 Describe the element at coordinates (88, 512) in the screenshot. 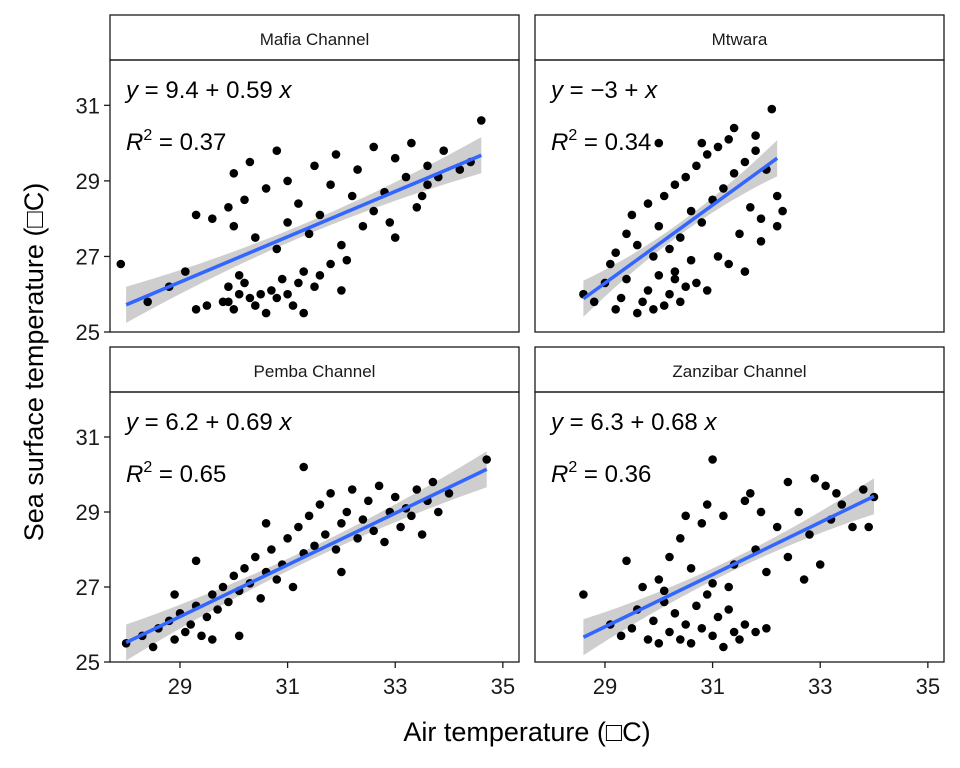

I see `y-tick-label: 29` at that location.